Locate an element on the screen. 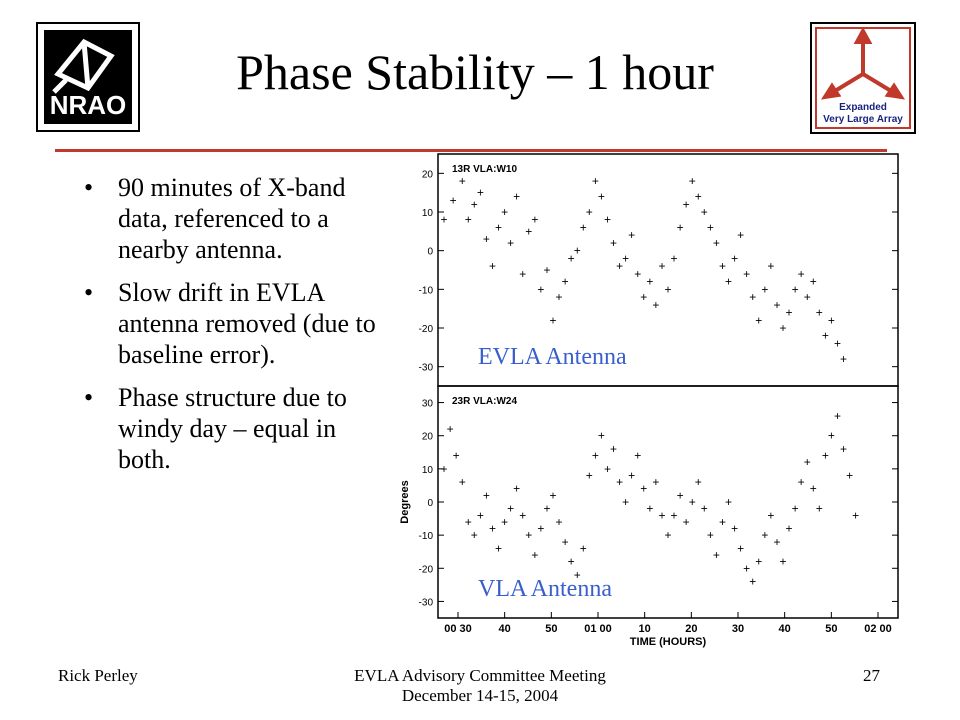 The width and height of the screenshot is (960, 720). page-number: 27 is located at coordinates (871, 675).